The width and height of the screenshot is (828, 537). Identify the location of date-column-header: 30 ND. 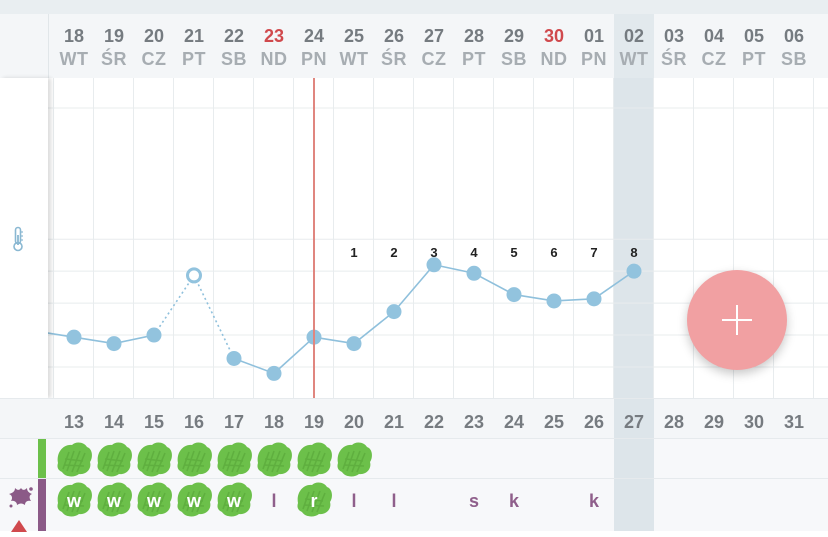
(554, 46).